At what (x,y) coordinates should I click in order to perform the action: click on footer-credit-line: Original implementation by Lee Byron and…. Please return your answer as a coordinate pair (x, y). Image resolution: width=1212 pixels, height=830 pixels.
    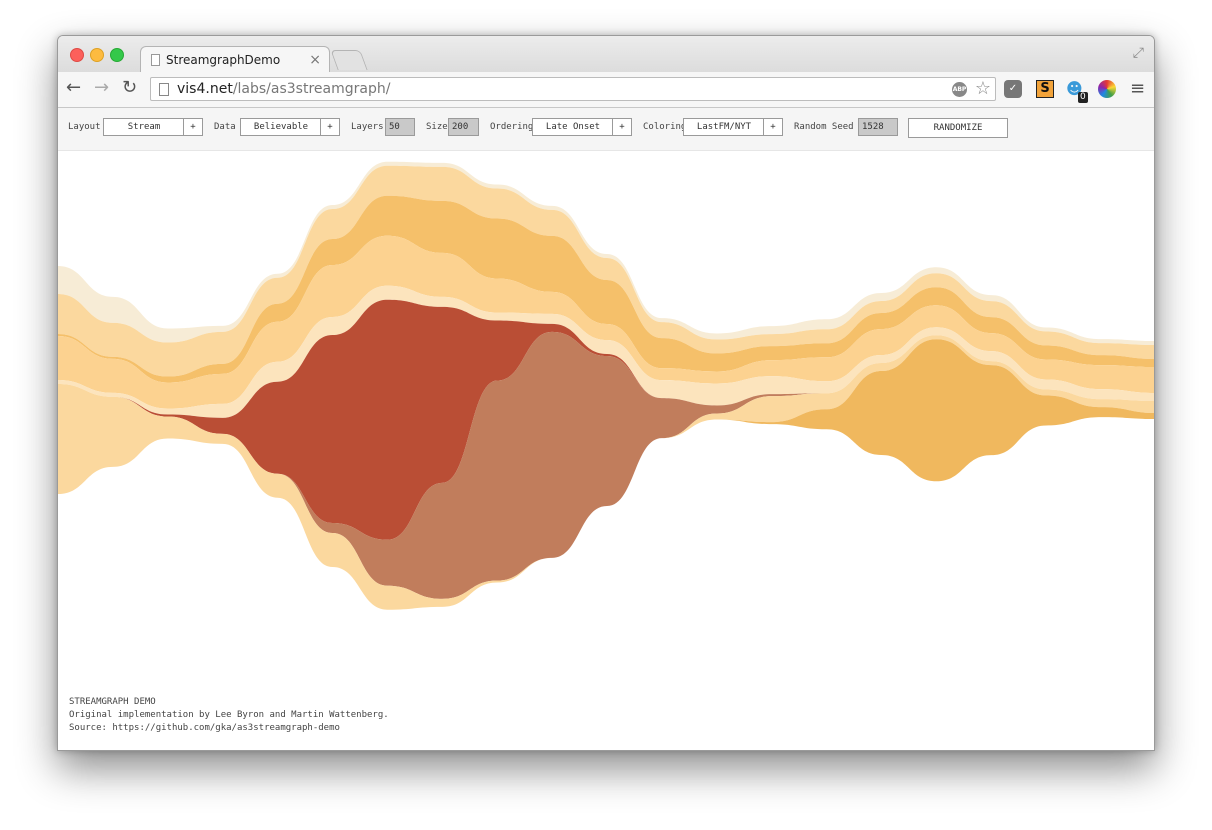
    Looking at the image, I should click on (229, 715).